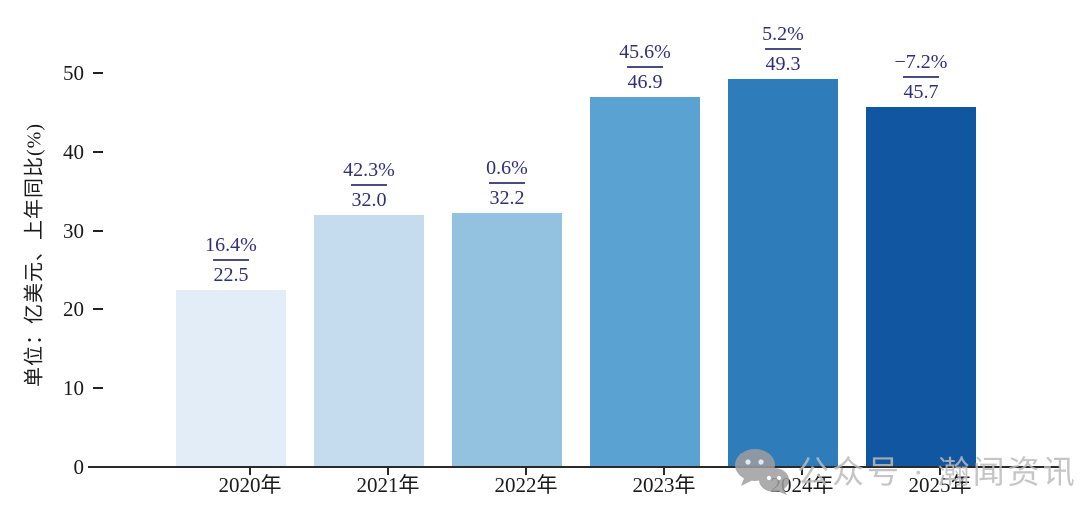  I want to click on bar-value-label: 49.3, so click(783, 63).